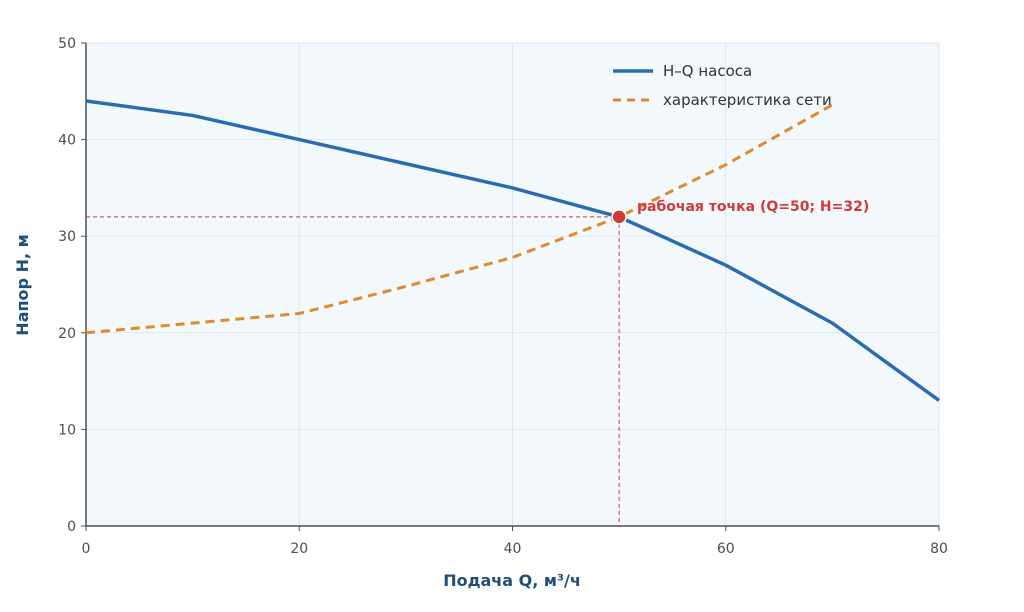 This screenshot has width=1024, height=612. What do you see at coordinates (513, 549) in the screenshot?
I see `x-tick-label: 40` at bounding box center [513, 549].